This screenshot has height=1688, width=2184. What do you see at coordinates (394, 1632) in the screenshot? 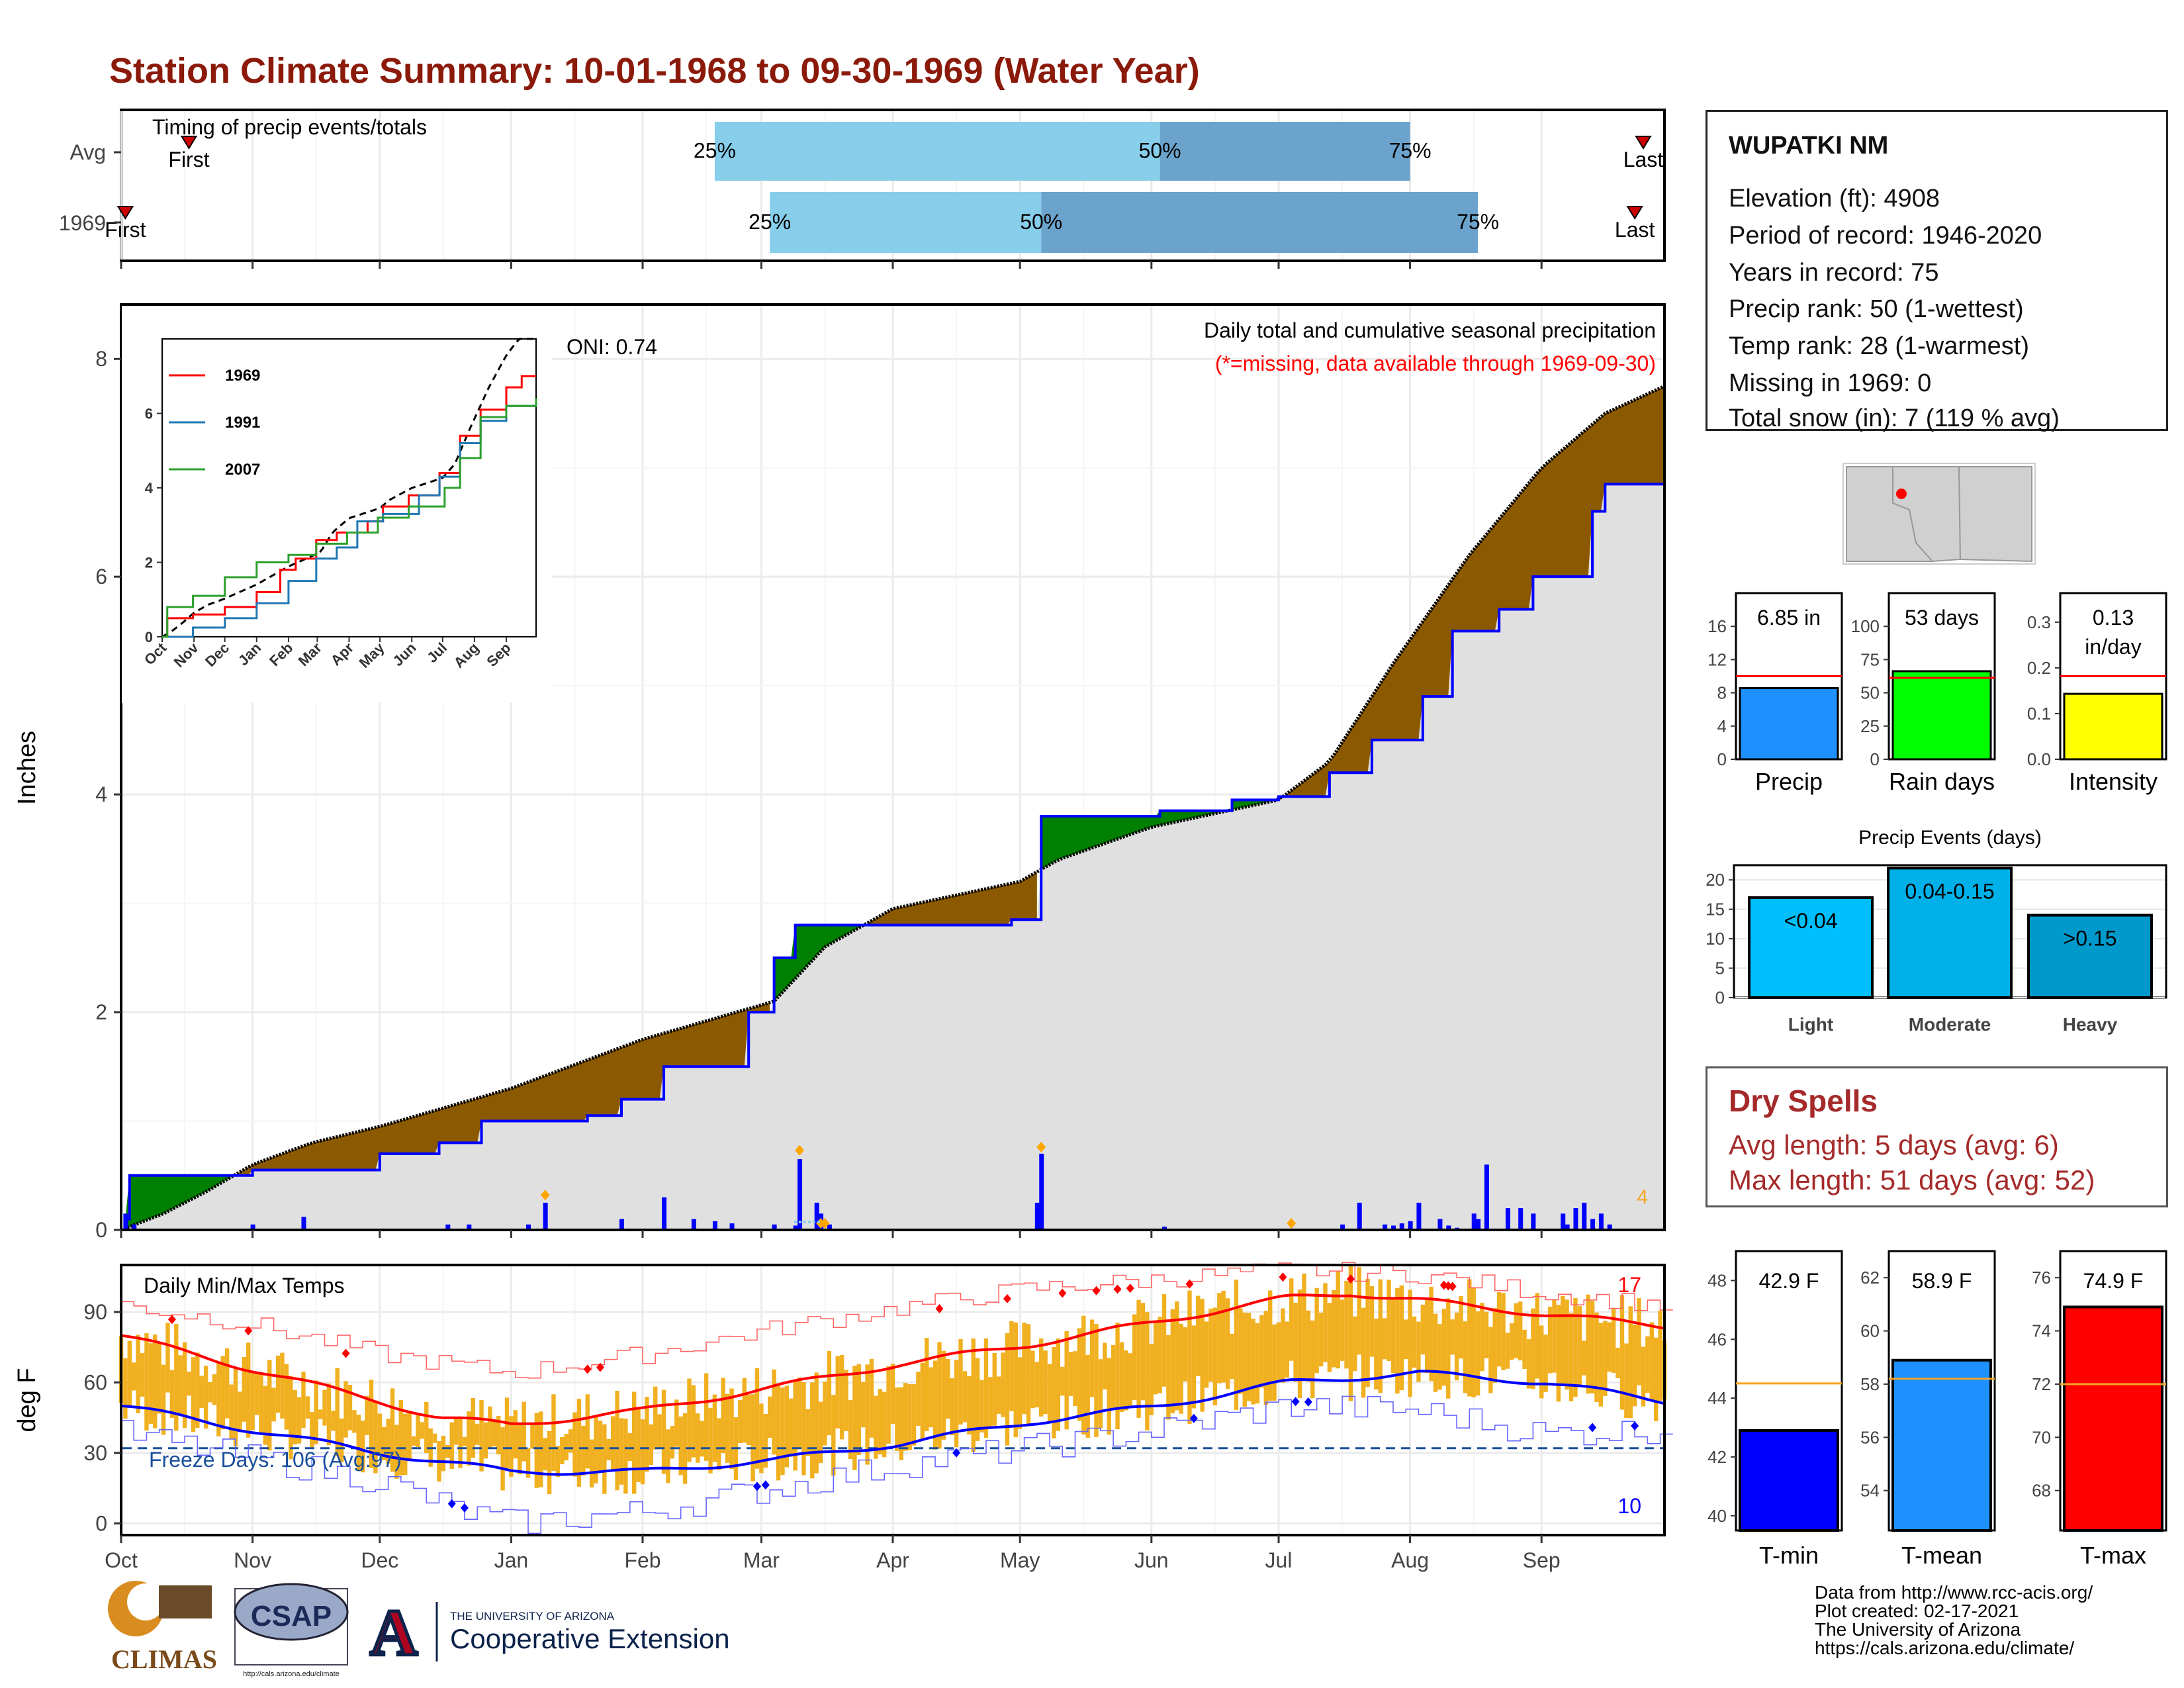
I see `uofa-logo-letter: A` at bounding box center [394, 1632].